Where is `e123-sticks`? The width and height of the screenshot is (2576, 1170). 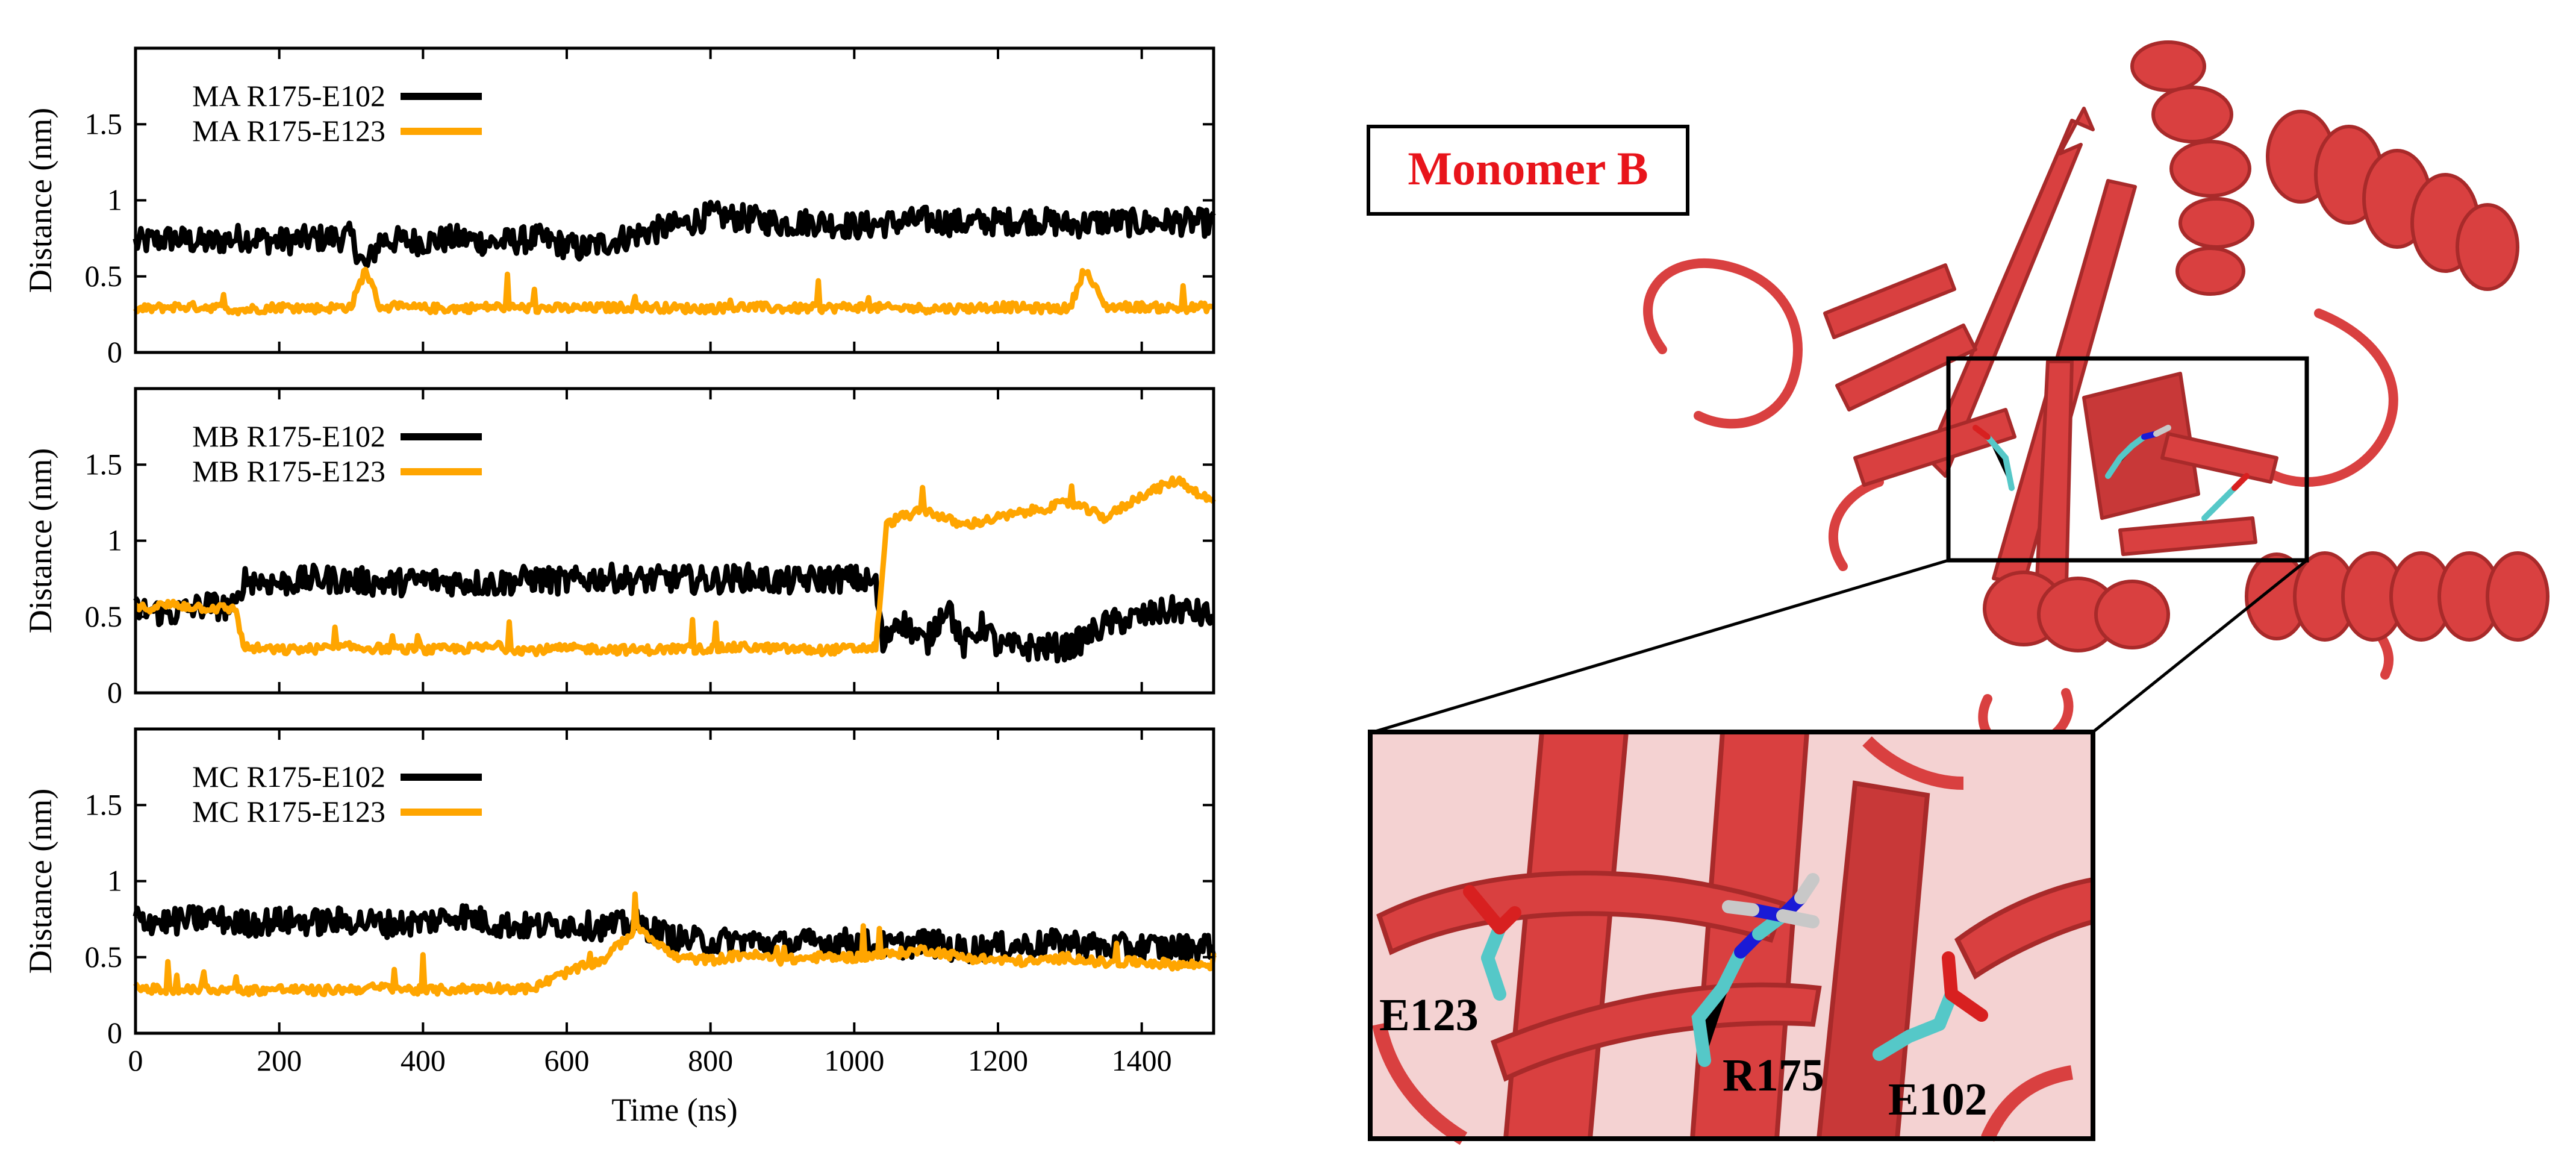
e123-sticks is located at coordinates (1492, 943).